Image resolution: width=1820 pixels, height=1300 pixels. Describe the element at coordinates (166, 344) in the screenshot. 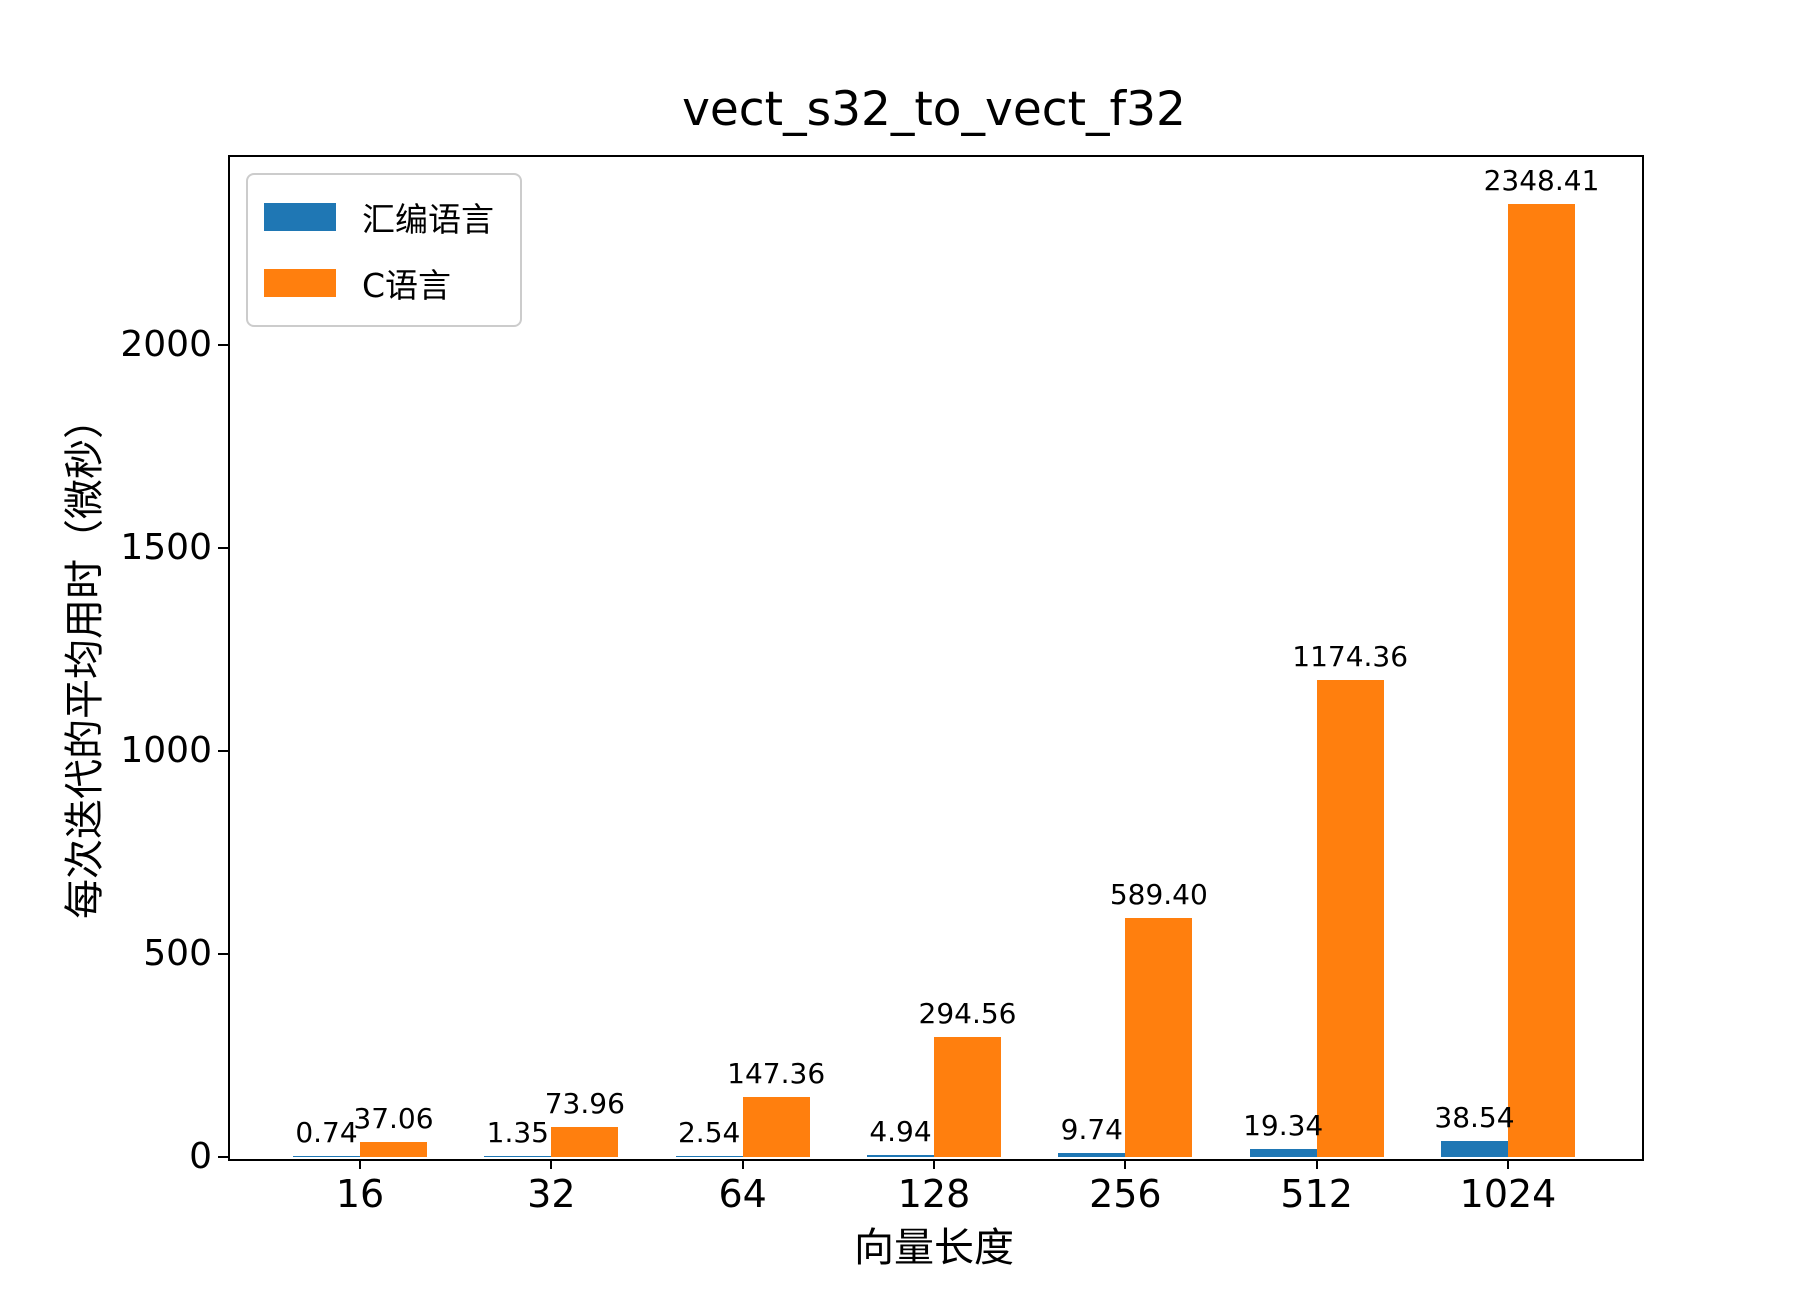

I see `y-tick-label: 2000` at that location.